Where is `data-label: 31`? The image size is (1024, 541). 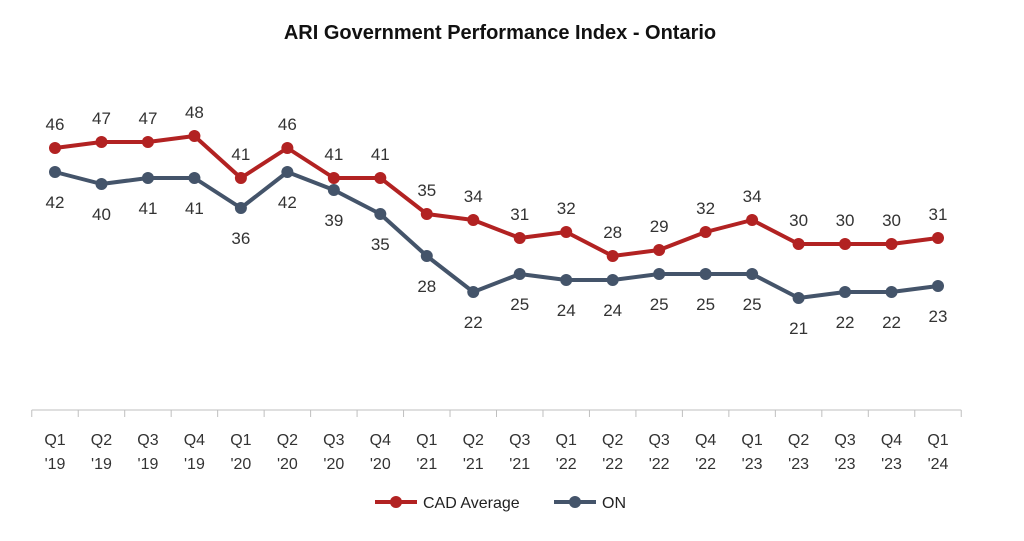
data-label: 31 is located at coordinates (938, 214).